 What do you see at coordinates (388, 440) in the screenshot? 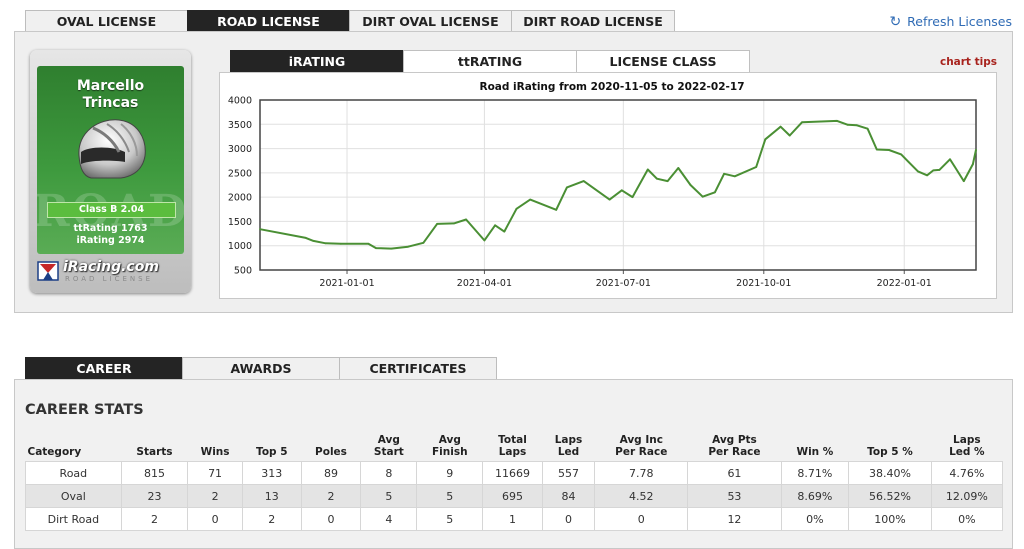
I see `column-header-text: Avg` at bounding box center [388, 440].